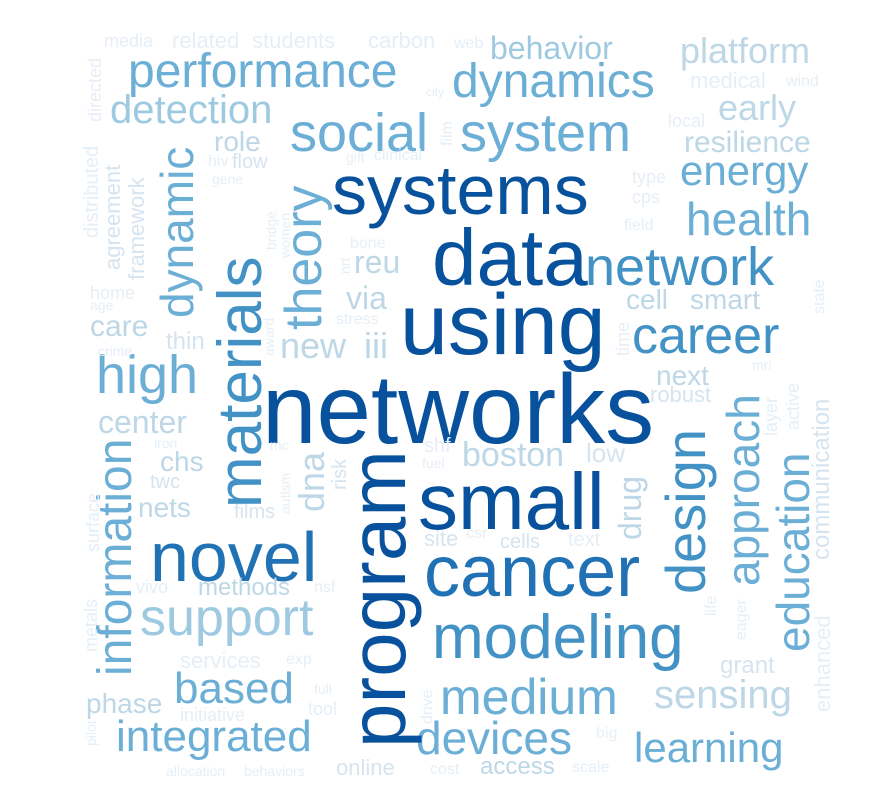 The width and height of the screenshot is (885, 785). I want to click on word-related: related, so click(206, 40).